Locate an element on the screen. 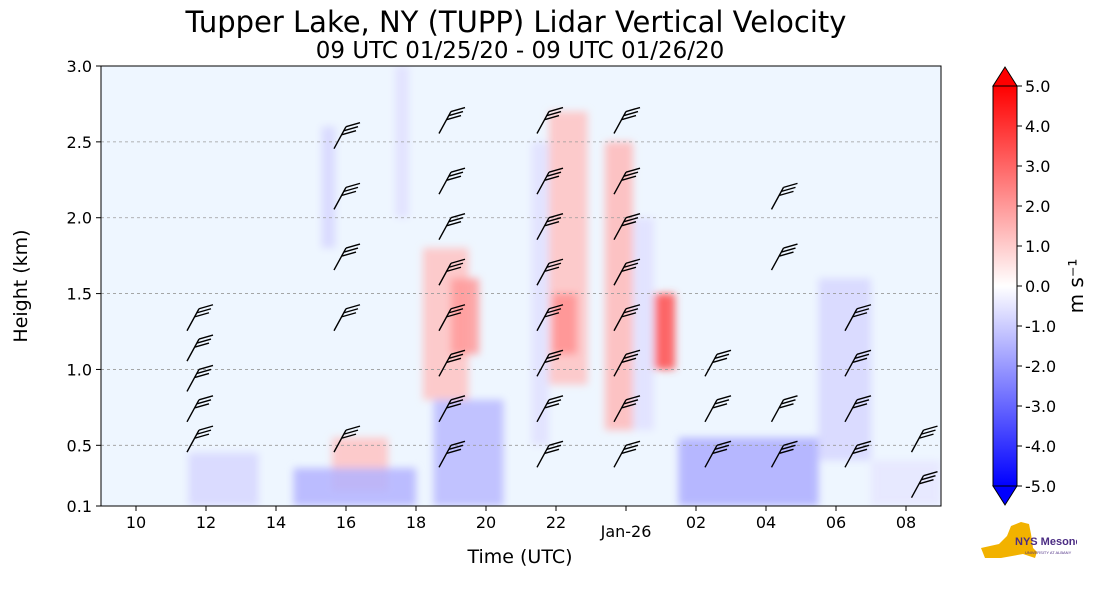  colorbar-tick-label: 0.0 is located at coordinates (1037, 286).